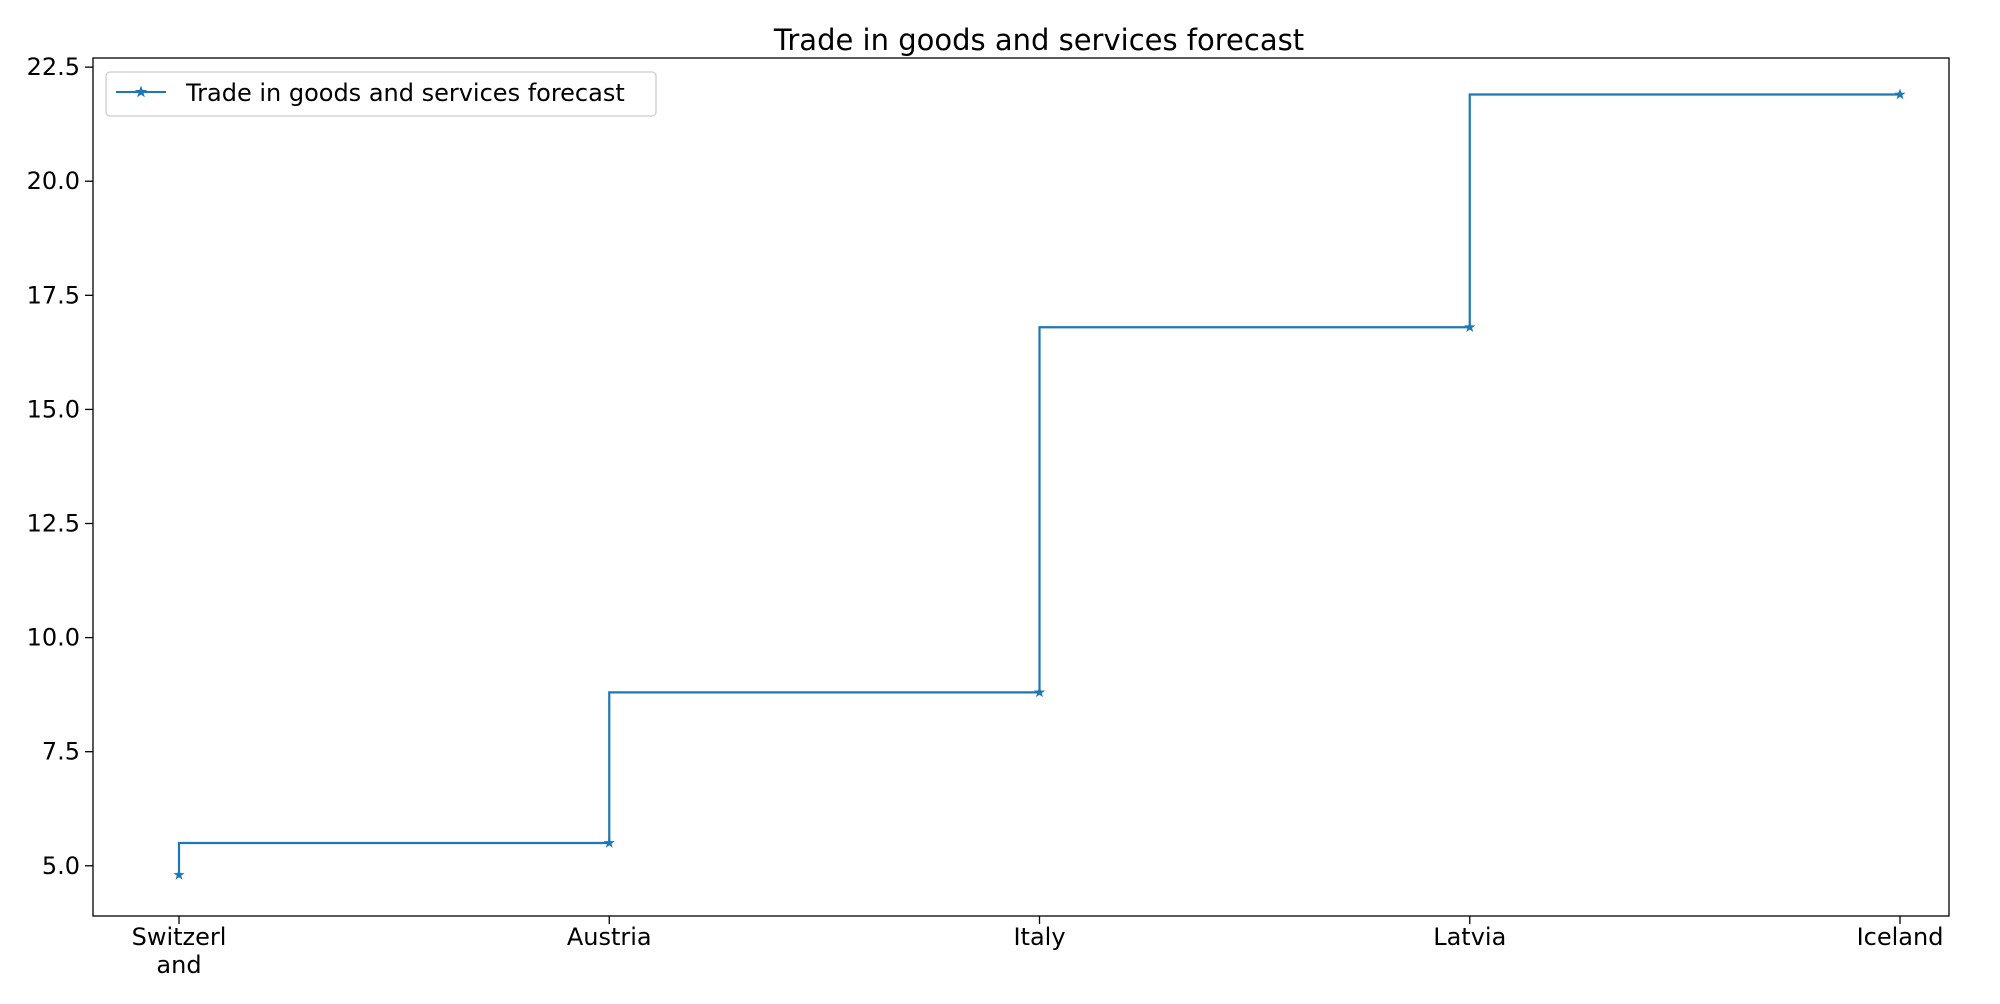  Describe the element at coordinates (141, 91) in the screenshot. I see `legend-star-marker` at that location.